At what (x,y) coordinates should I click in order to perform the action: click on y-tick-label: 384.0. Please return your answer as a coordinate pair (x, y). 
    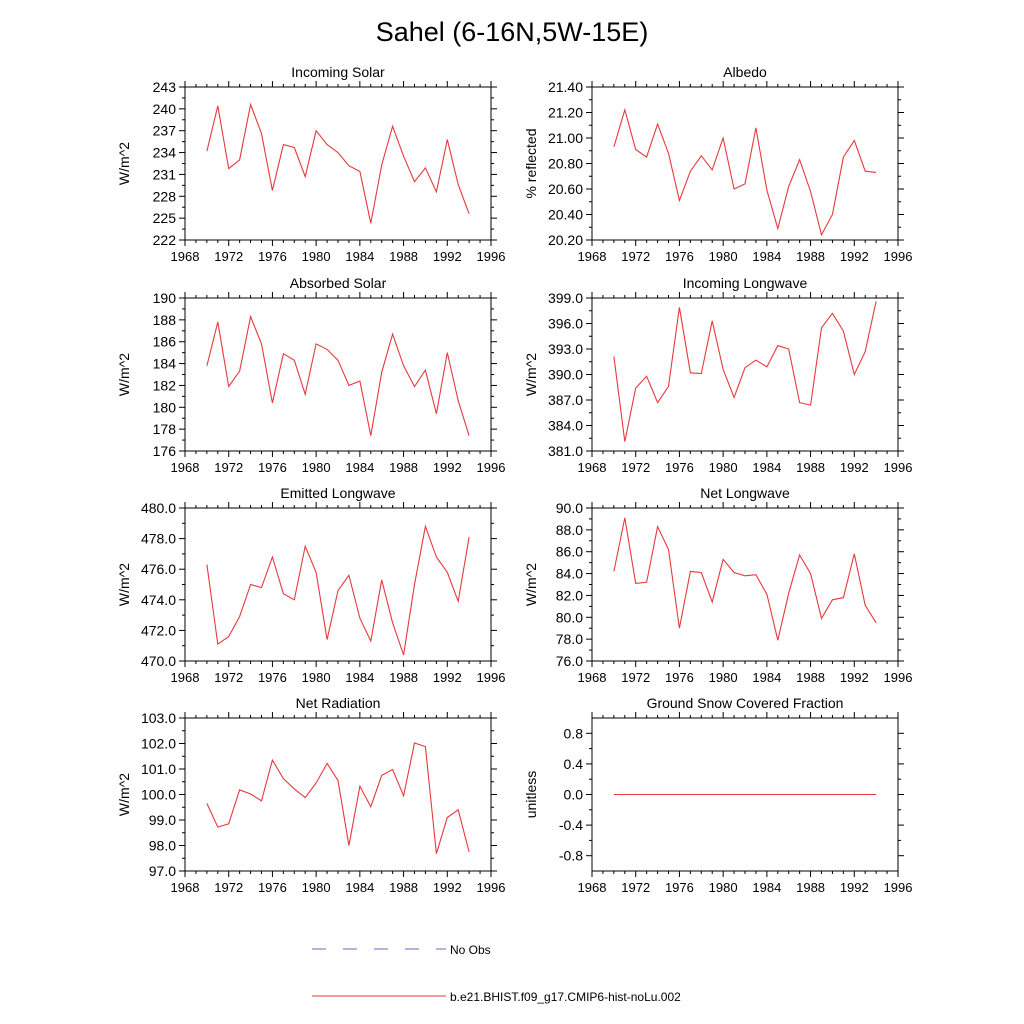
    Looking at the image, I should click on (565, 426).